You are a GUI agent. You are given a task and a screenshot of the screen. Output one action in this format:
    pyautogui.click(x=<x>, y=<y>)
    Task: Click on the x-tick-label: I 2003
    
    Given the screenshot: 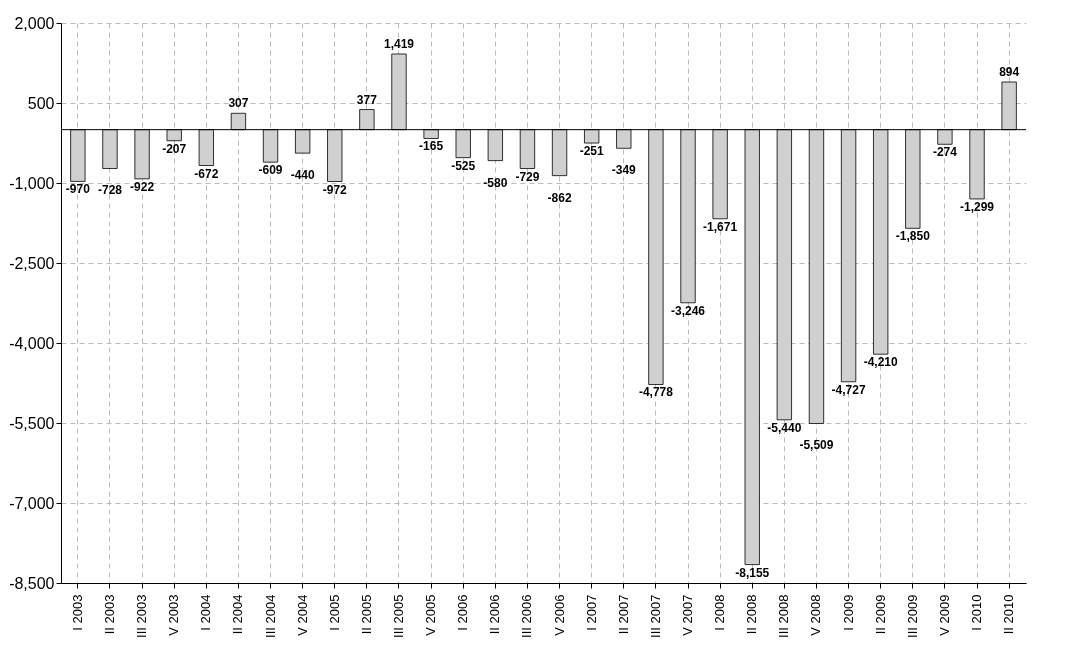 What is the action you would take?
    pyautogui.click(x=77, y=612)
    